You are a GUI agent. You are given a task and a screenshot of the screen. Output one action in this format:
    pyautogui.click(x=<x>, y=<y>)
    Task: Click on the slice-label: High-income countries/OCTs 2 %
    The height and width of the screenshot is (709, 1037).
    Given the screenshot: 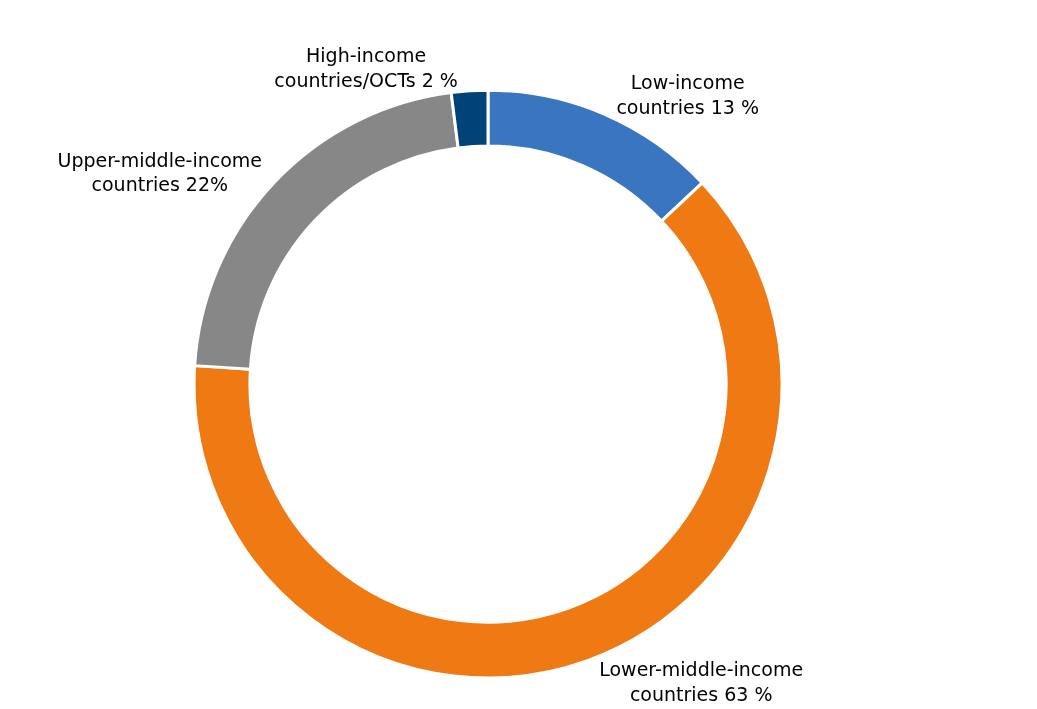 What is the action you would take?
    pyautogui.click(x=366, y=67)
    